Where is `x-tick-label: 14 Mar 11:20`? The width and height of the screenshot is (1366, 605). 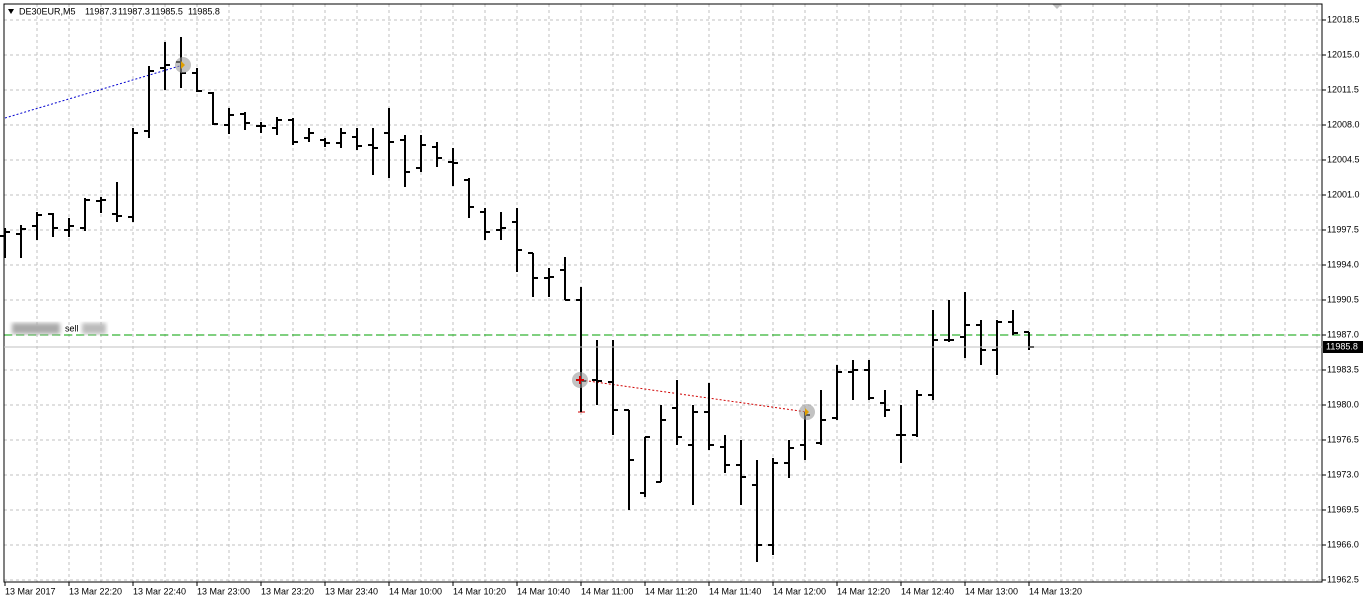 x-tick-label: 14 Mar 11:20 is located at coordinates (671, 591).